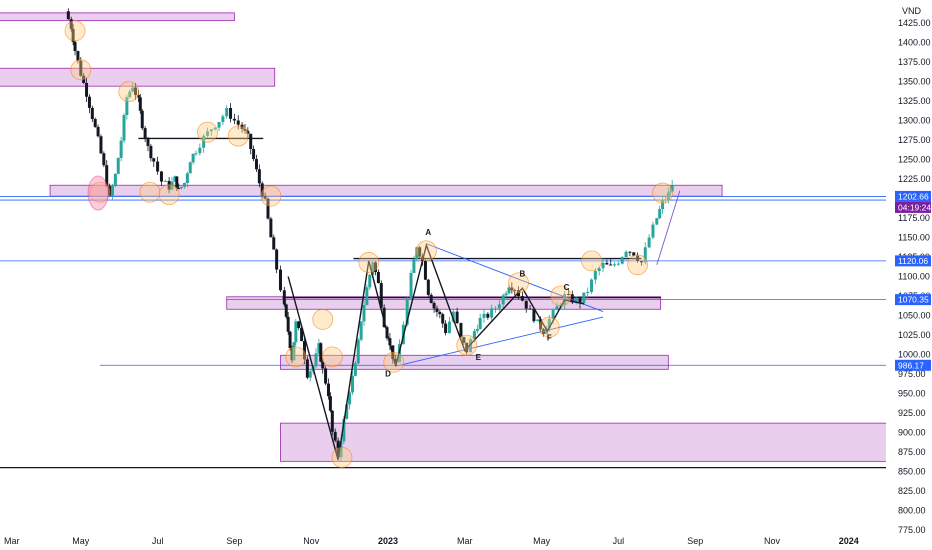  What do you see at coordinates (914, 316) in the screenshot?
I see `y-tick-label: 1050.00` at bounding box center [914, 316].